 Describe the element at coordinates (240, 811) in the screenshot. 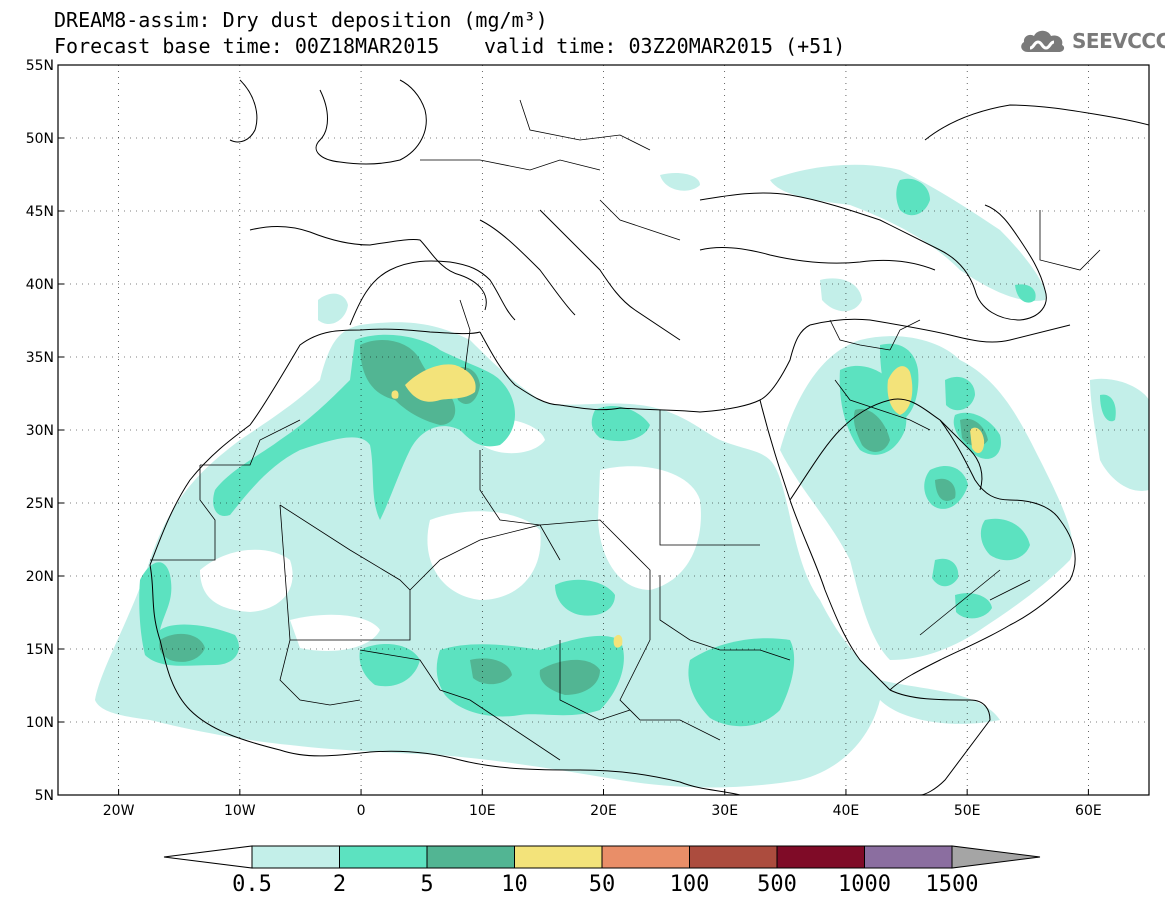

I see `lon-tick-label: 10W` at that location.